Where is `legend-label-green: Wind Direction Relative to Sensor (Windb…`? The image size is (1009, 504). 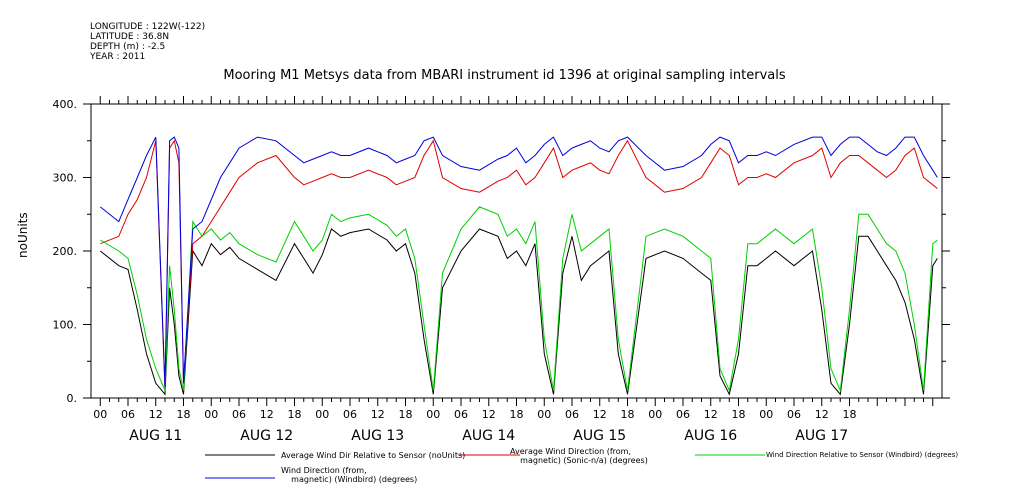 legend-label-green: Wind Direction Relative to Sensor (Windb… is located at coordinates (862, 455).